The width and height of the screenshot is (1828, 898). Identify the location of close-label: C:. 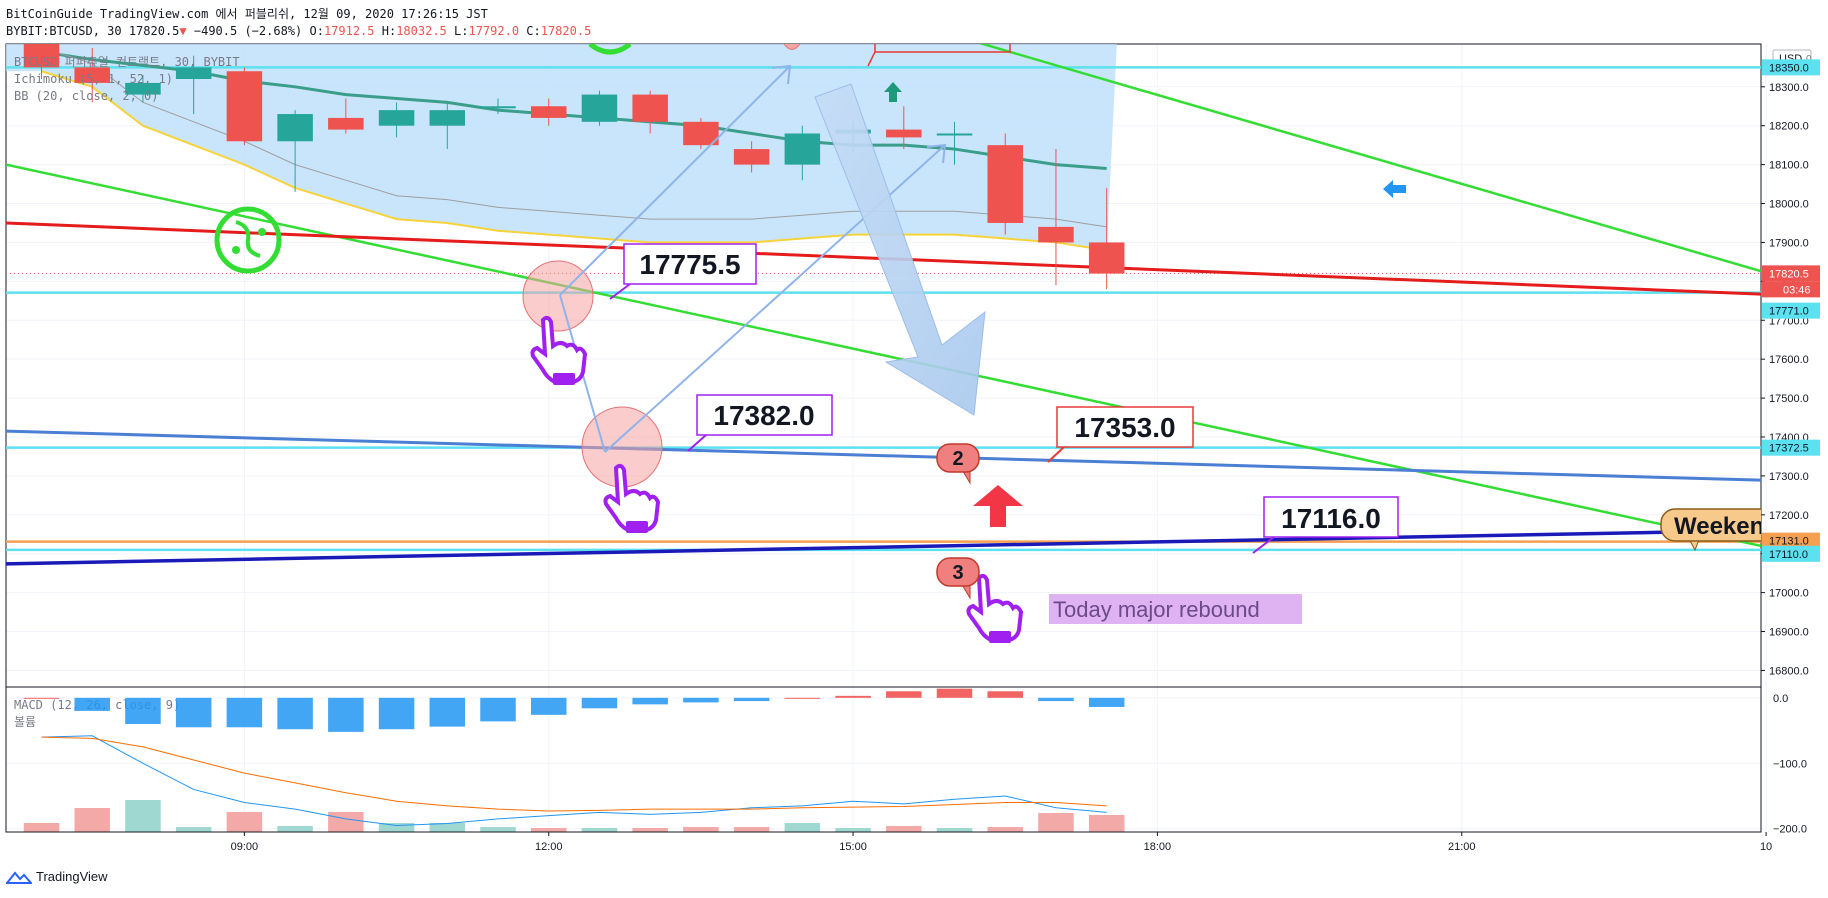
(533, 31).